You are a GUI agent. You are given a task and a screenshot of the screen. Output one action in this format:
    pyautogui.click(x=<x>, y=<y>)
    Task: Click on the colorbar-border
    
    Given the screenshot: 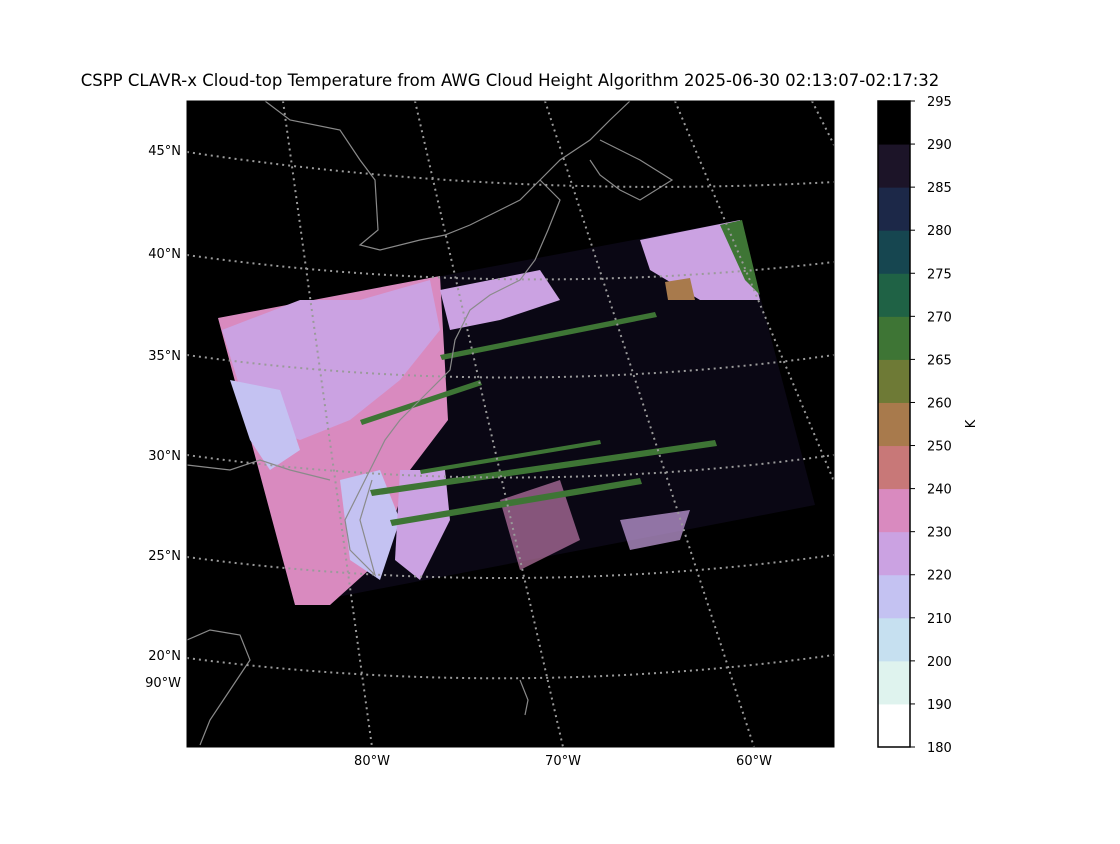 What is the action you would take?
    pyautogui.click(x=894, y=424)
    